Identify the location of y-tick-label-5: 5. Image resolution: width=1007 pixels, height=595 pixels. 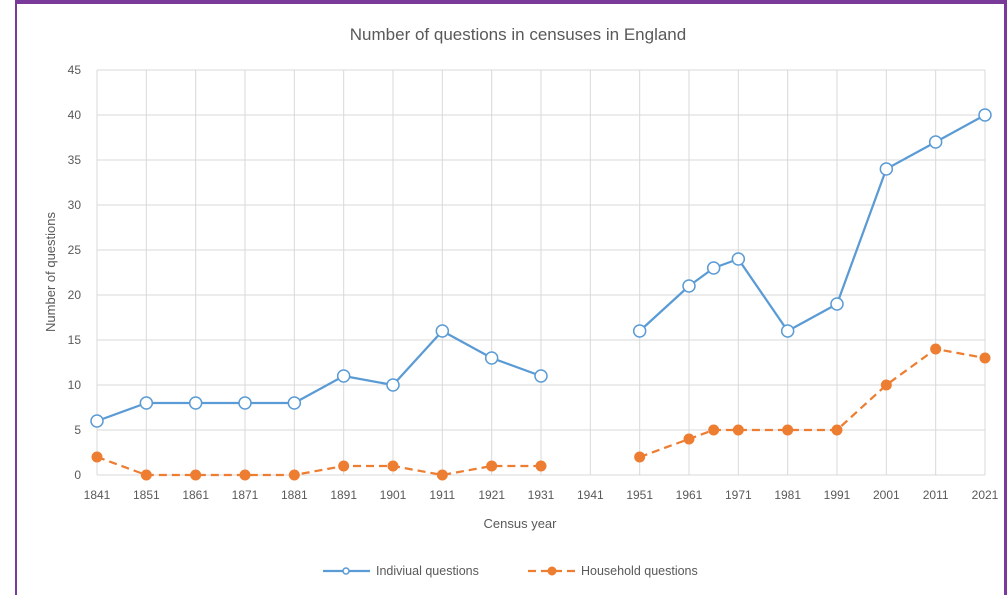
(77, 430).